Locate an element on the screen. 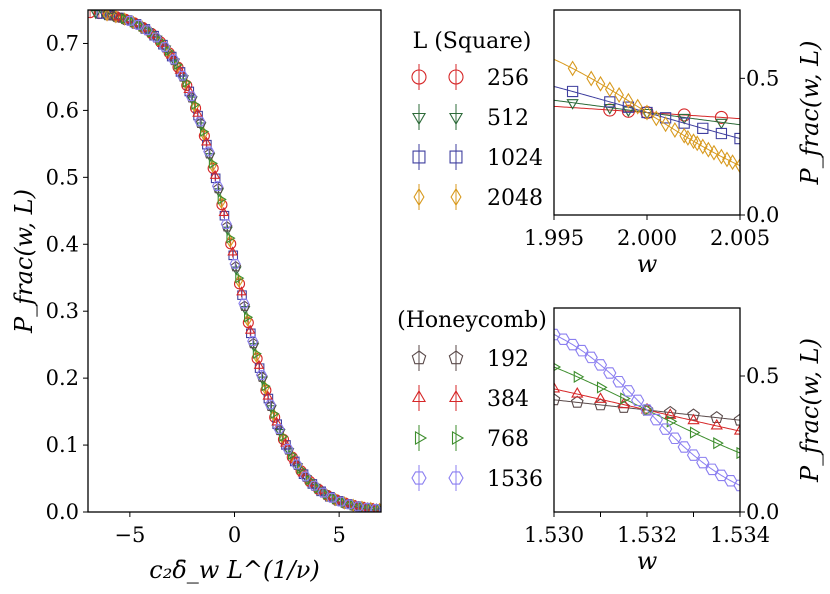  y-tick-label: 0.7 is located at coordinates (62, 43).